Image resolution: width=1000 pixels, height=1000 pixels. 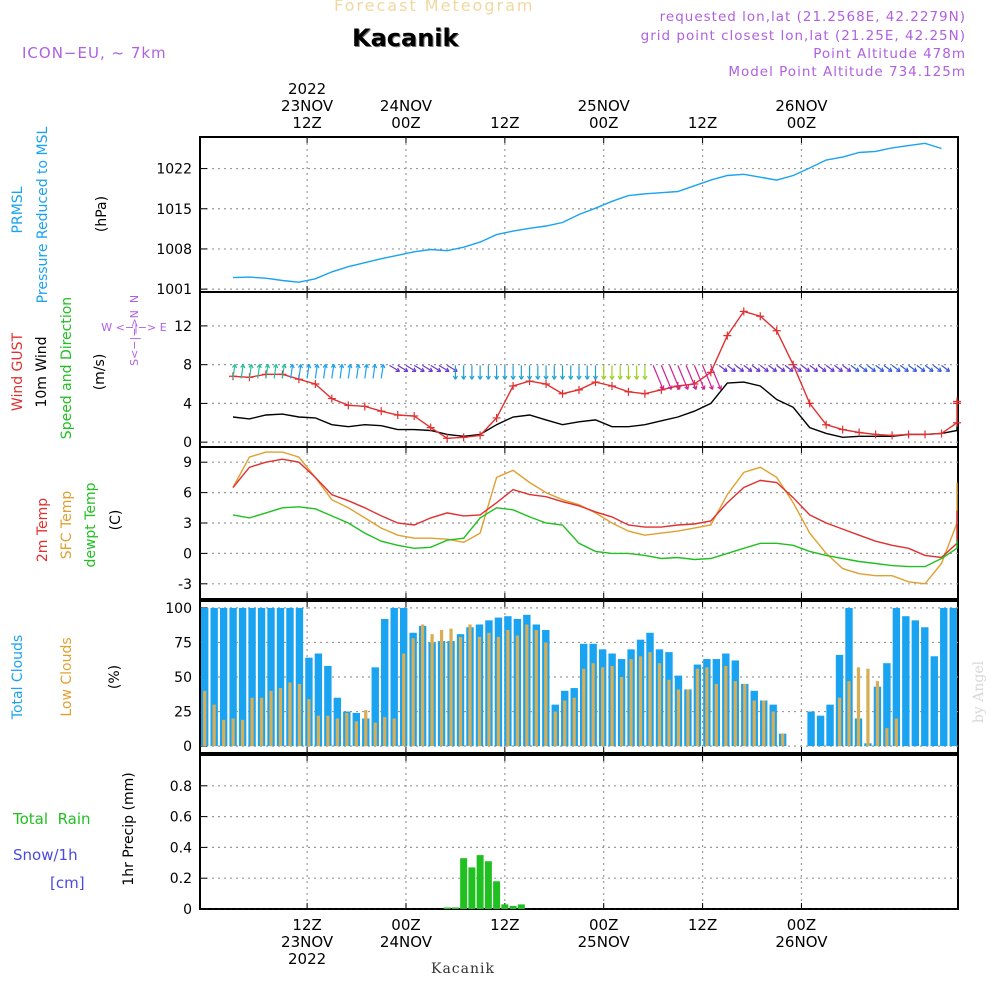 I want to click on pressure-line, so click(x=587, y=212).